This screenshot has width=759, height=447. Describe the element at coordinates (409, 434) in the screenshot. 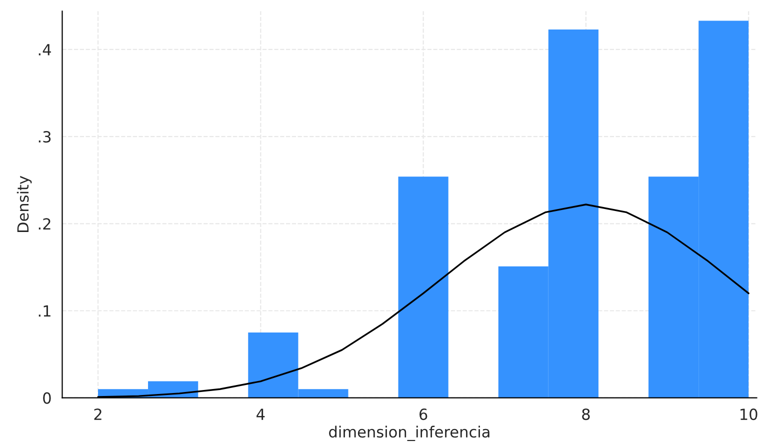

I see `x-axis-title: dimension_inferencia` at that location.